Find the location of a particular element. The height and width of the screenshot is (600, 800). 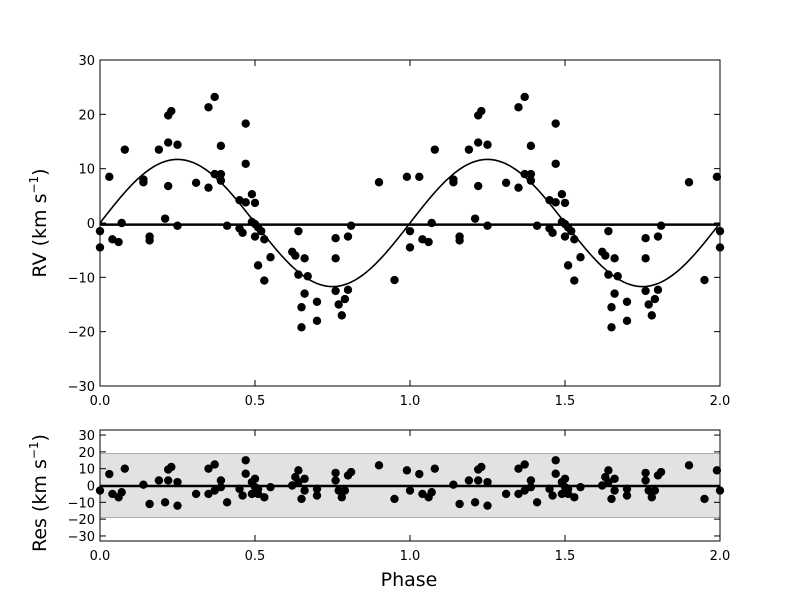

y-tick-label-0-6: 30 is located at coordinates (86, 61).